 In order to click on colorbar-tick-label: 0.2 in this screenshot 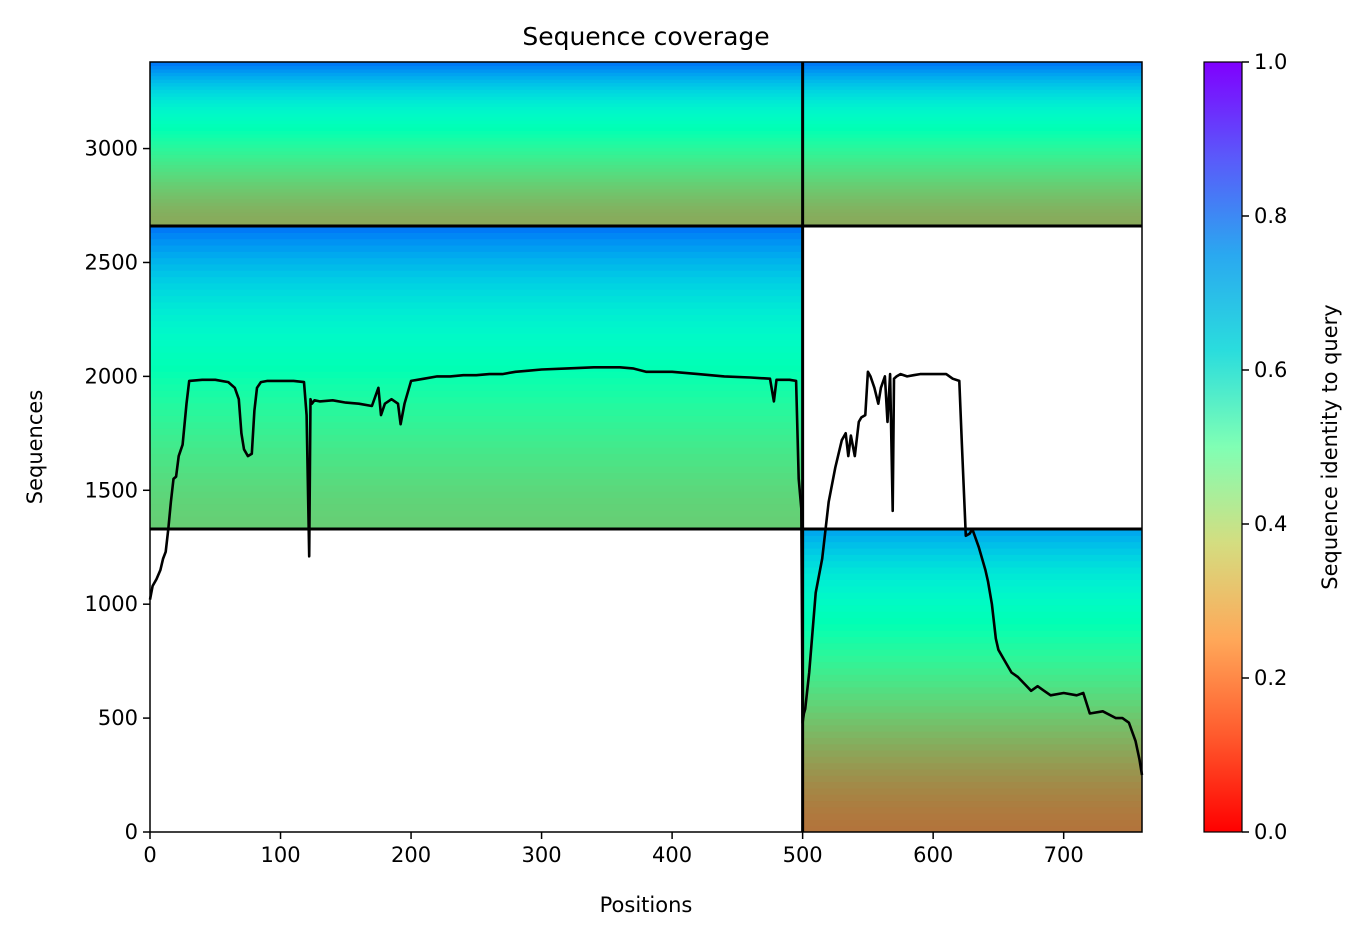, I will do `click(1270, 678)`.